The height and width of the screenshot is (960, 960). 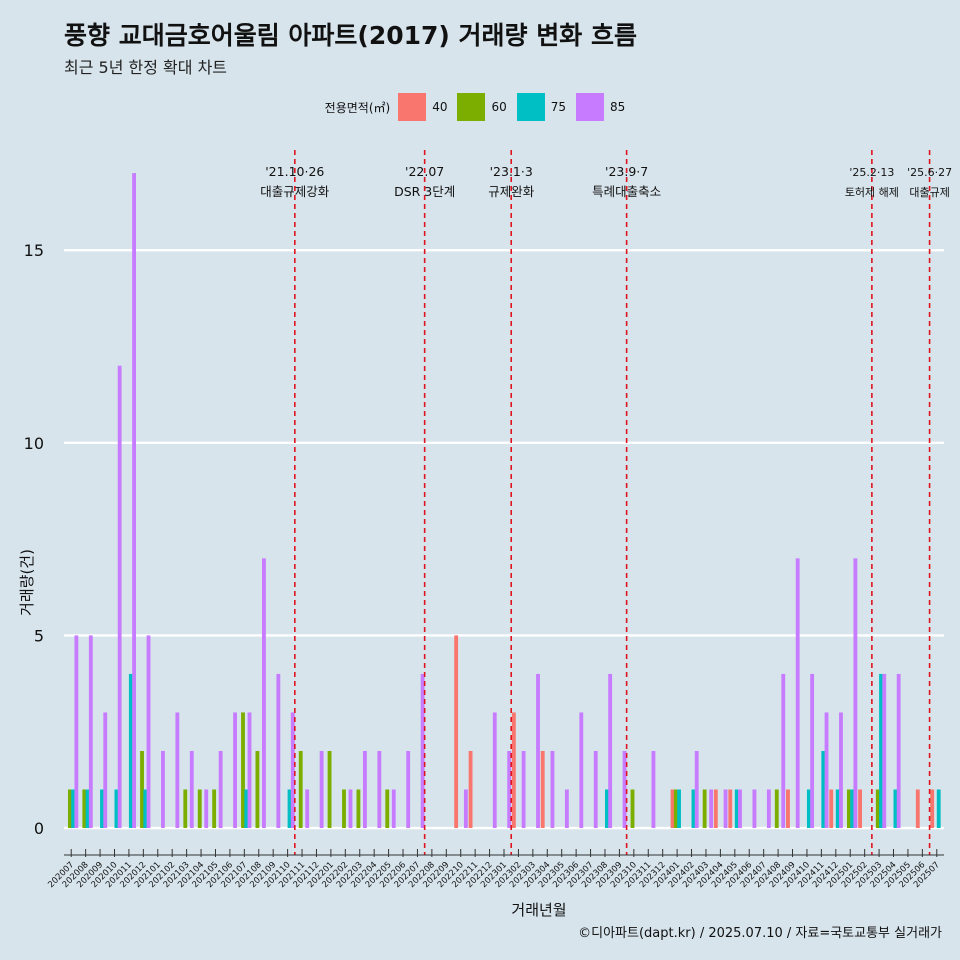 I want to click on legend-item-40: 40, so click(x=422, y=107).